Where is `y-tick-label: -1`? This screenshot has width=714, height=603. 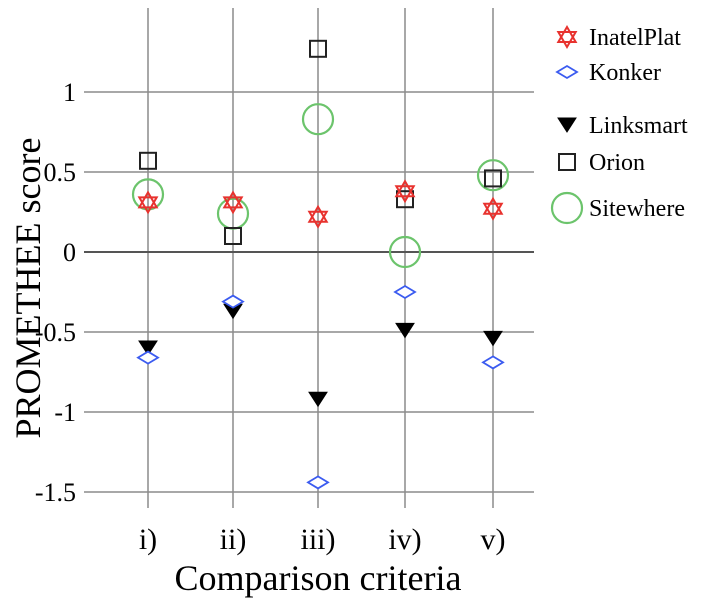 y-tick-label: -1 is located at coordinates (65, 412).